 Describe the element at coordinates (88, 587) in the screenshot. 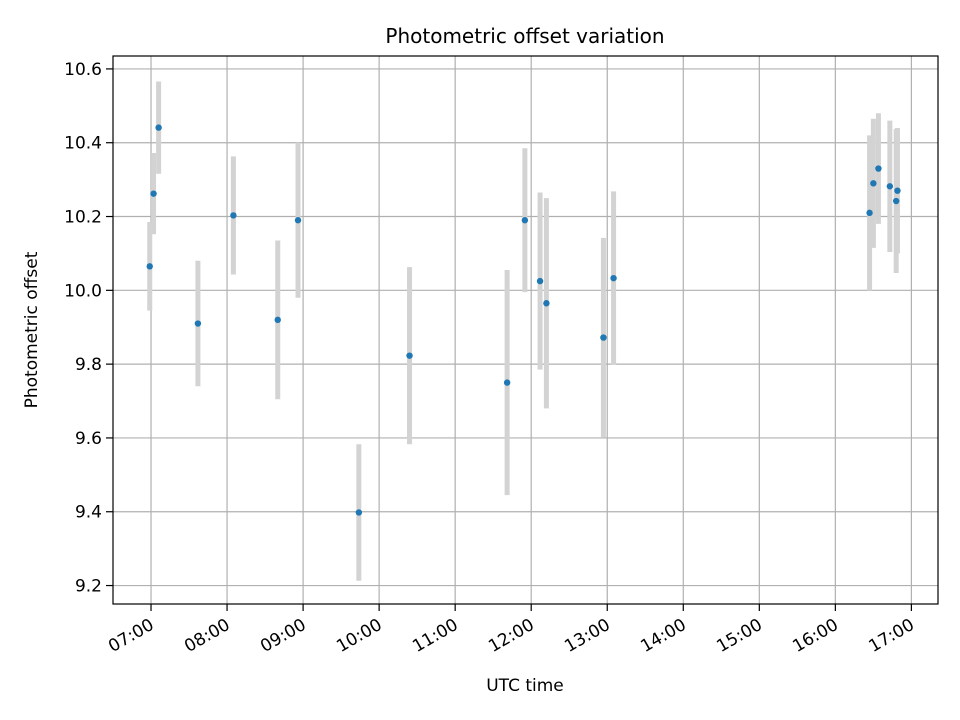

I see `y-tick-label: 9.2` at that location.